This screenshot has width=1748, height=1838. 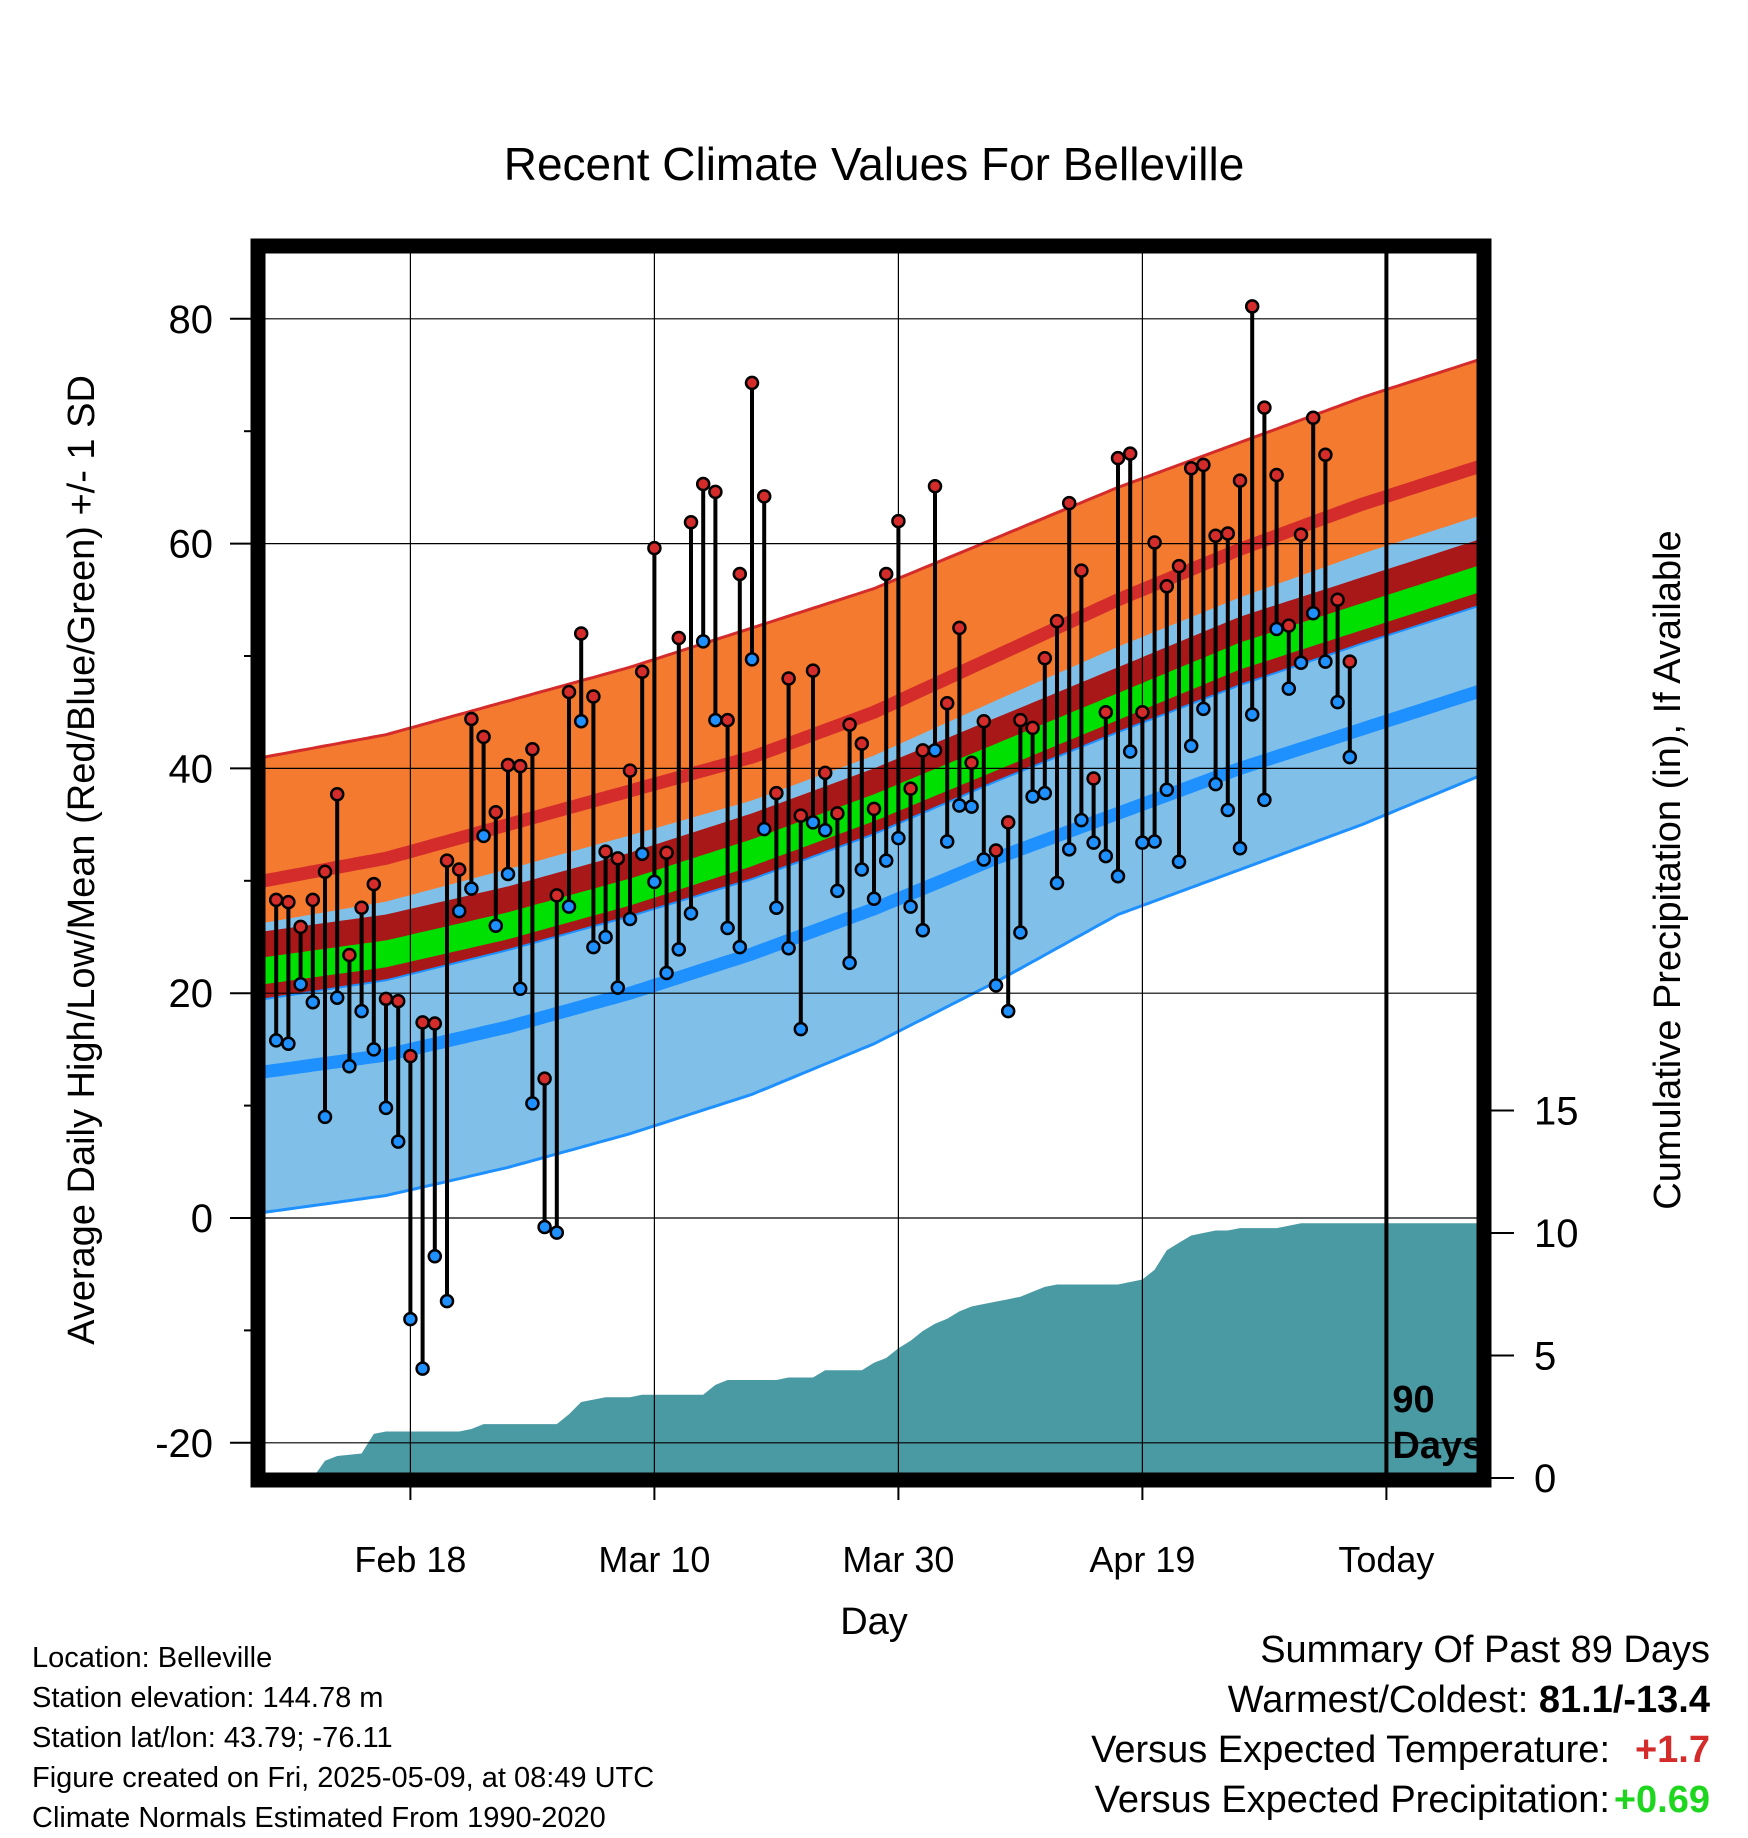 What do you see at coordinates (1661, 1800) in the screenshot?
I see `precip-value: +0.69` at bounding box center [1661, 1800].